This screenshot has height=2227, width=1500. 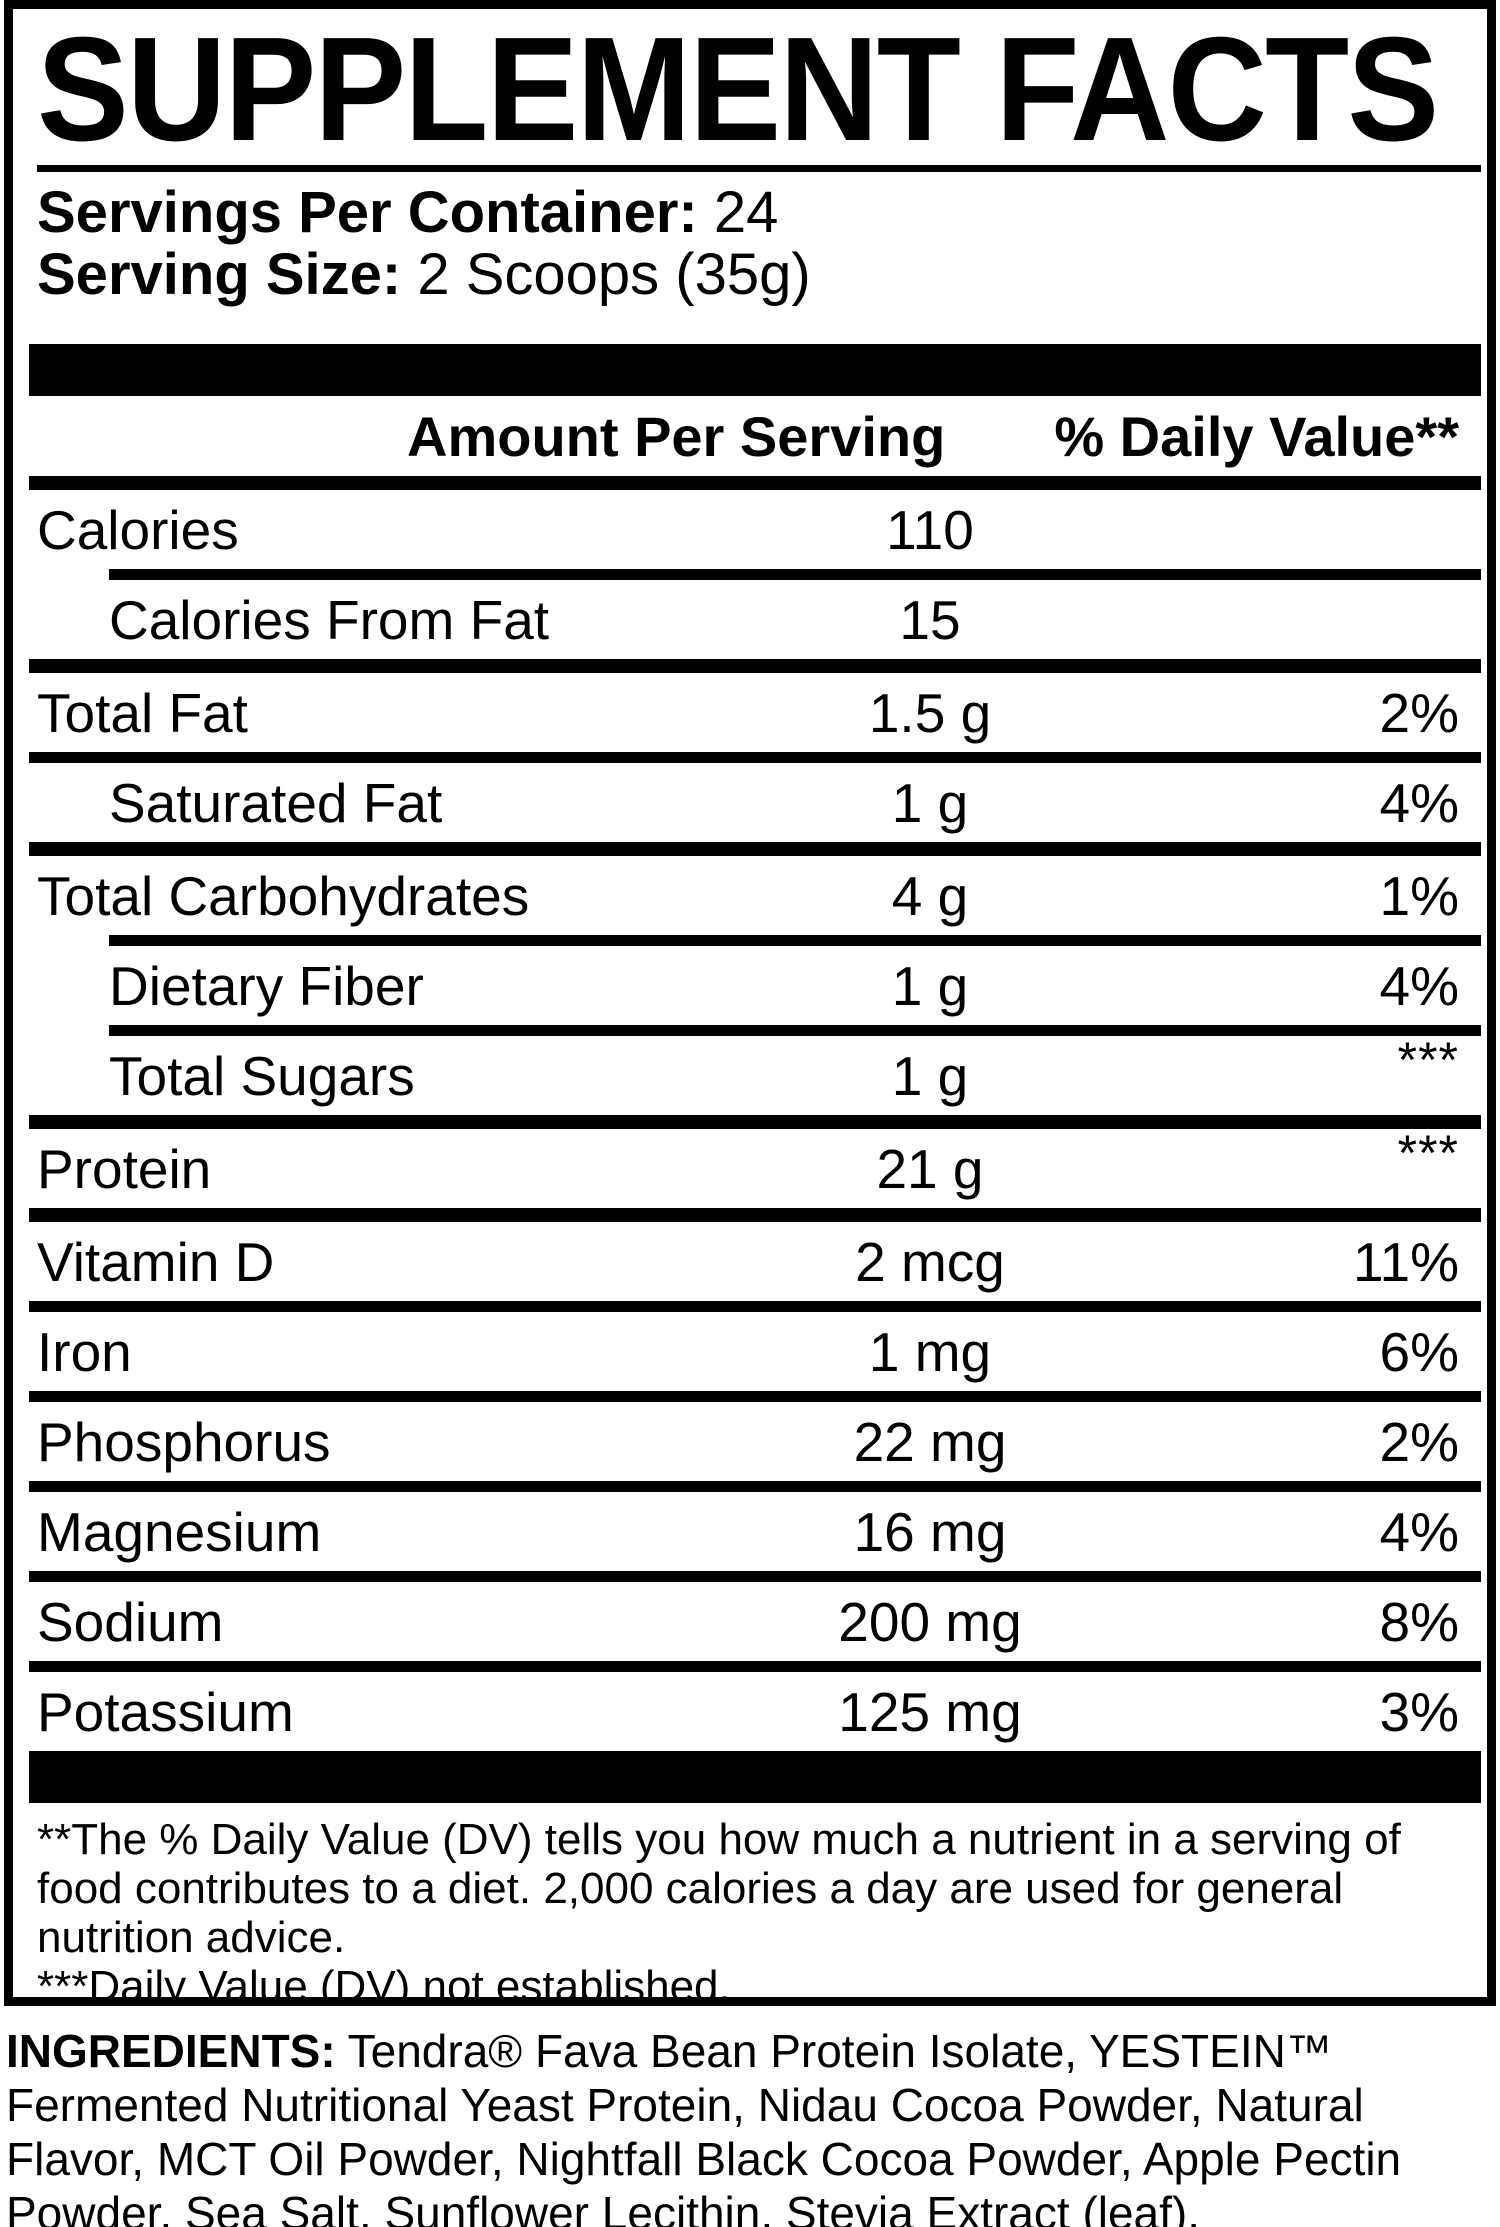 What do you see at coordinates (124, 1168) in the screenshot?
I see `nutrient-name: Protein` at bounding box center [124, 1168].